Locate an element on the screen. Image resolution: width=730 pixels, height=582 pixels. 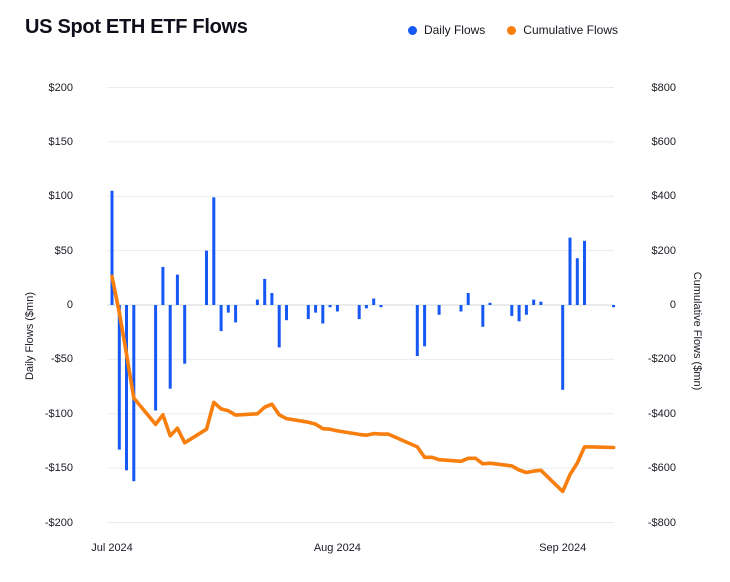
legend-item-cumulative-flows: Cumulative Flows is located at coordinates (562, 30).